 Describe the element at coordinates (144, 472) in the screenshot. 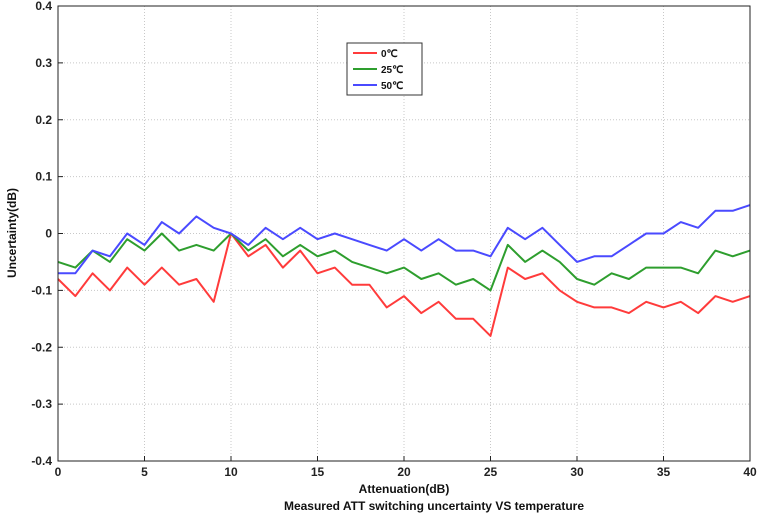

I see `x-tick-label: 5` at that location.